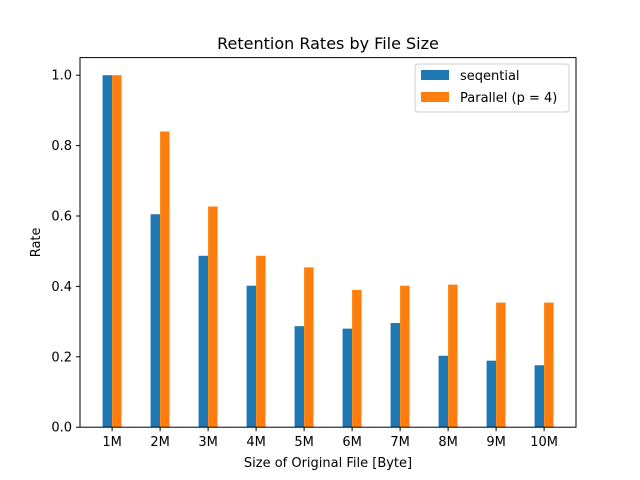 Image resolution: width=640 pixels, height=480 pixels. Describe the element at coordinates (61, 76) in the screenshot. I see `y-tick-label: 1.0` at that location.